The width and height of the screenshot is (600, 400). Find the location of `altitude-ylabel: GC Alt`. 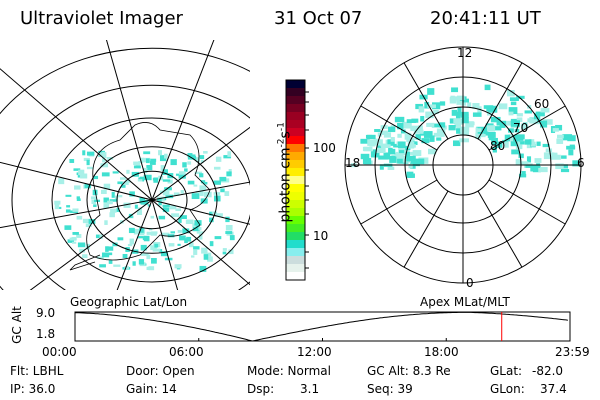

altitude-ylabel: GC Alt is located at coordinates (17, 325).